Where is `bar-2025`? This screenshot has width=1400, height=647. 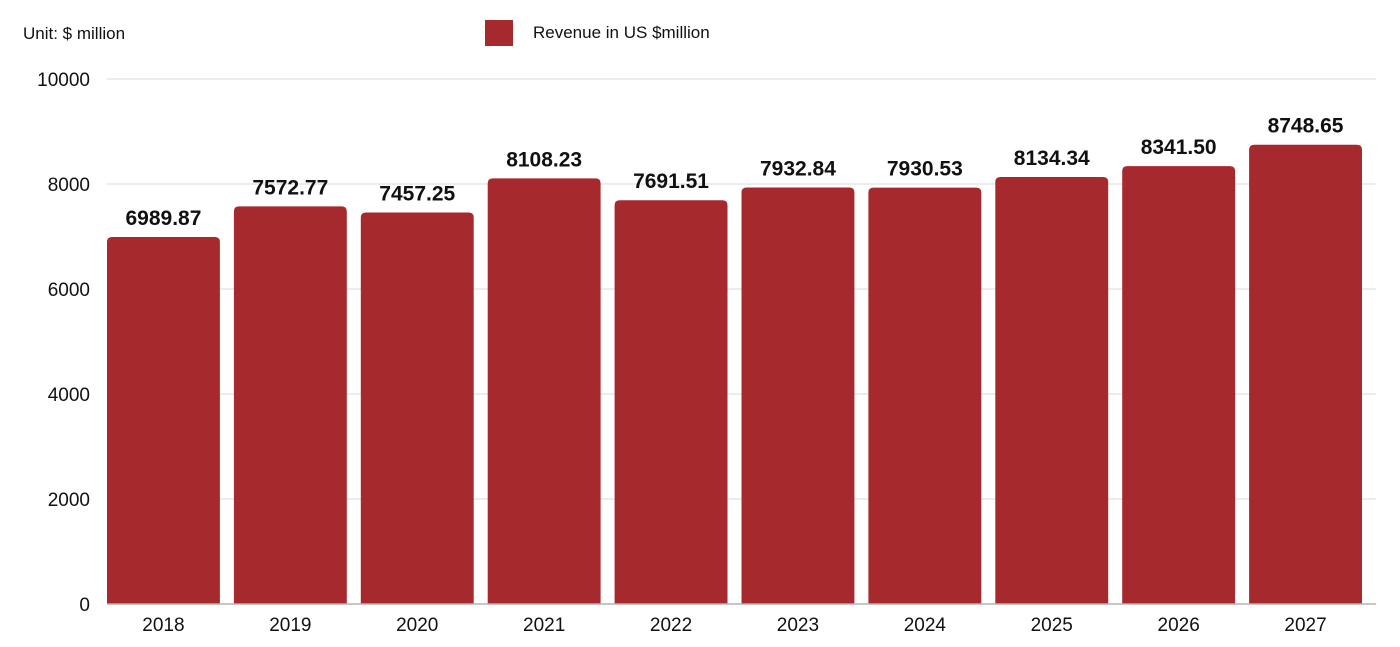 bar-2025 is located at coordinates (1052, 390).